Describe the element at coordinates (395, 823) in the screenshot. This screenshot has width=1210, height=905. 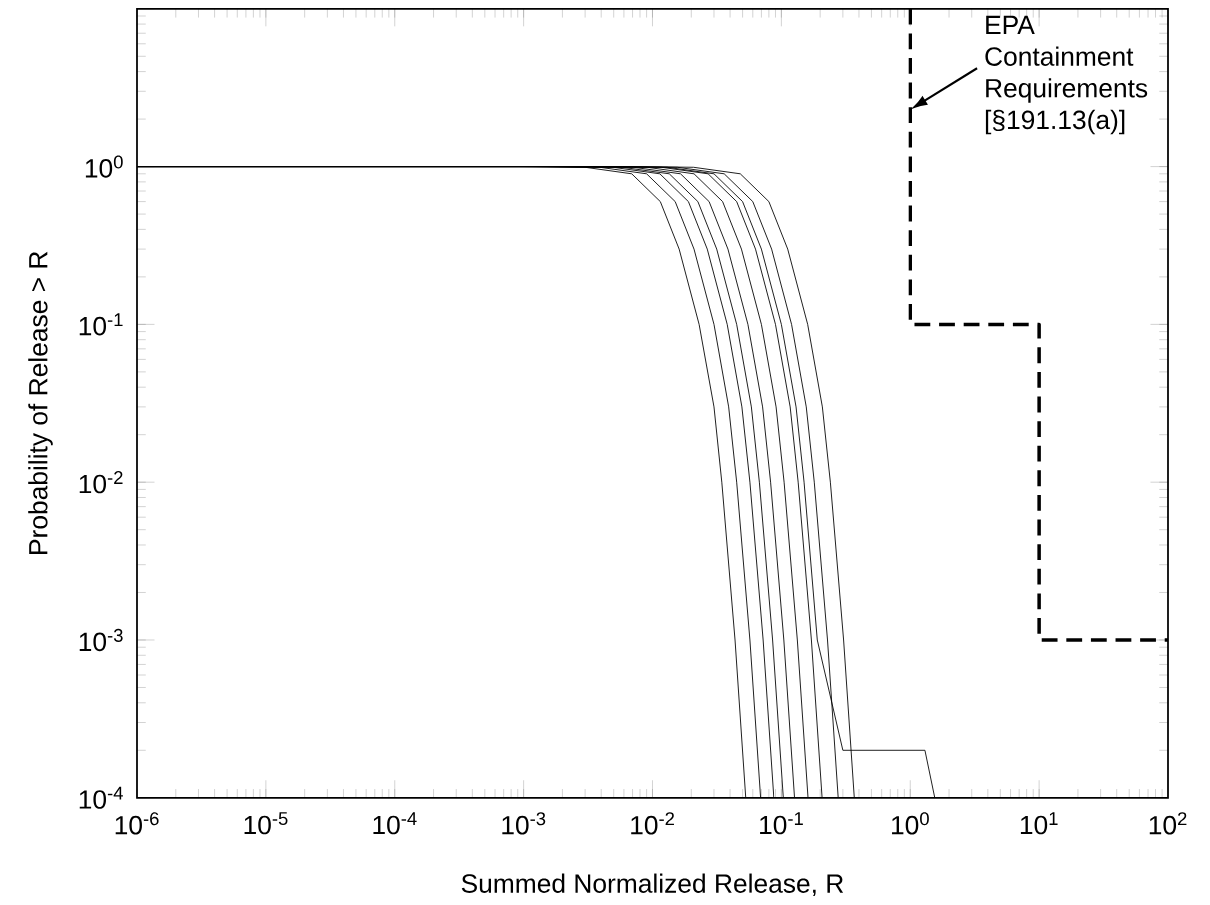
I see `x-tick-label: 10$^{-4}$` at that location.